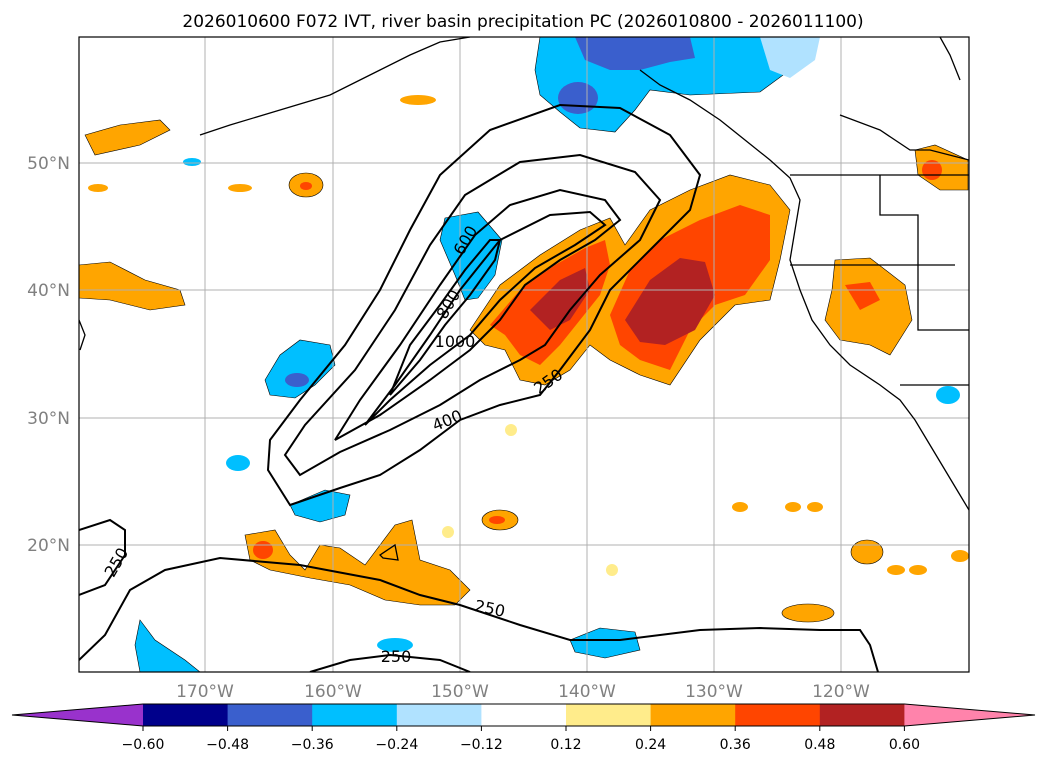  I want to click on pos-anomaly-core-a, so click(560, 299).